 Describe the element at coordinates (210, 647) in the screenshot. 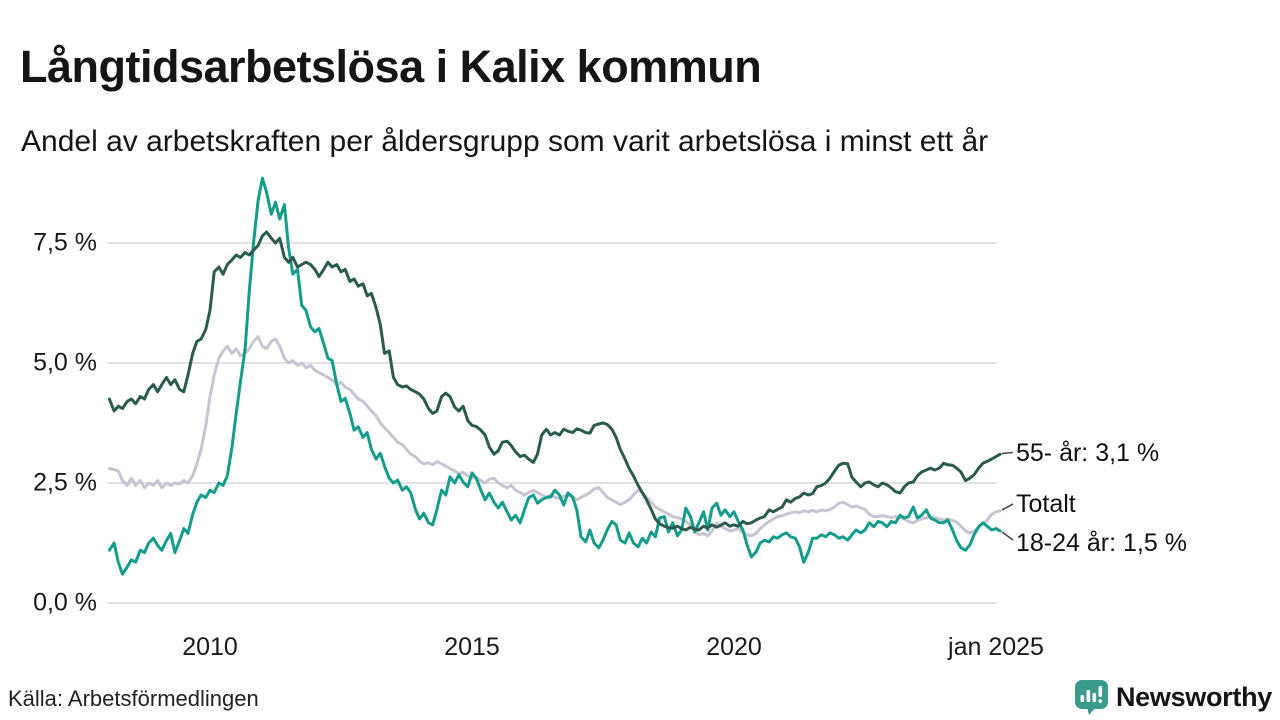

I see `x-axis-tick-label: 2010` at that location.